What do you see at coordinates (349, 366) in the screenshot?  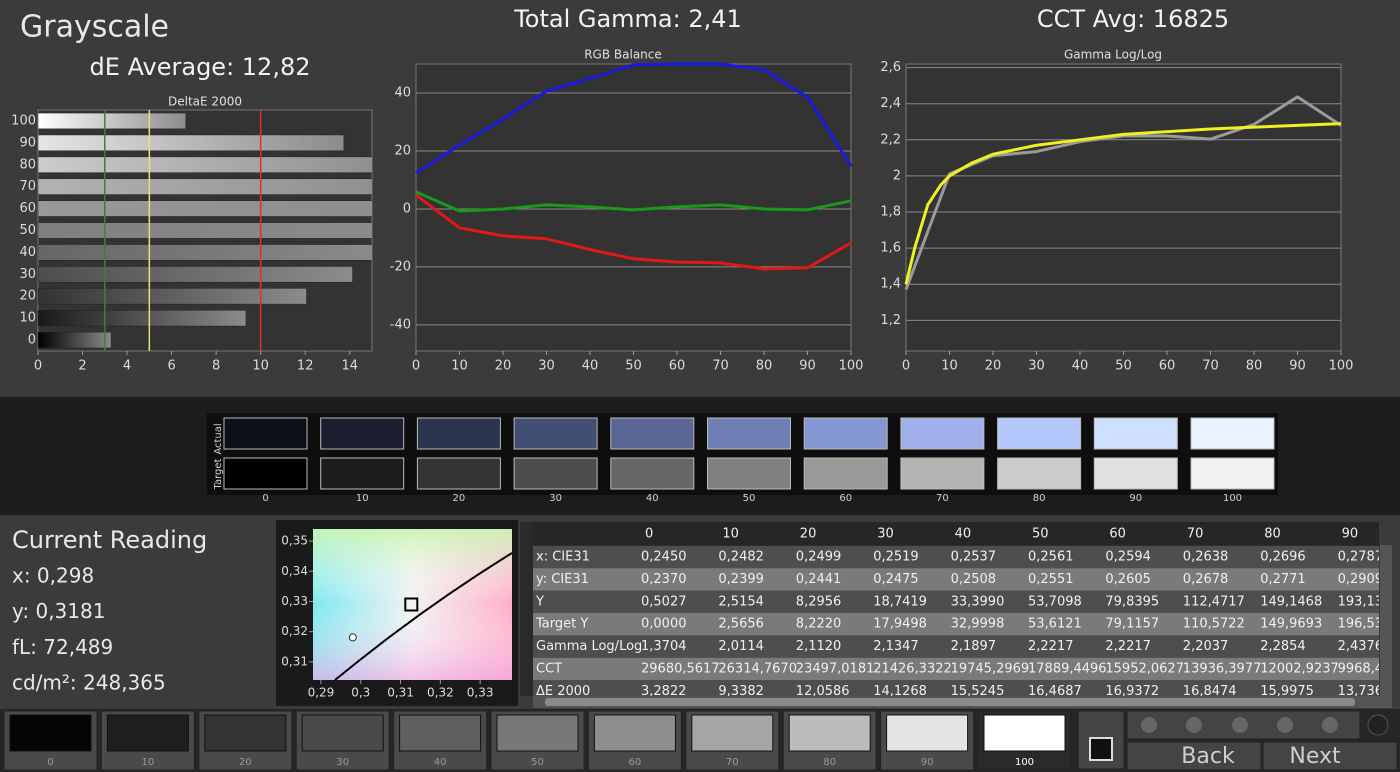 I see `x-tick-label: 14` at bounding box center [349, 366].